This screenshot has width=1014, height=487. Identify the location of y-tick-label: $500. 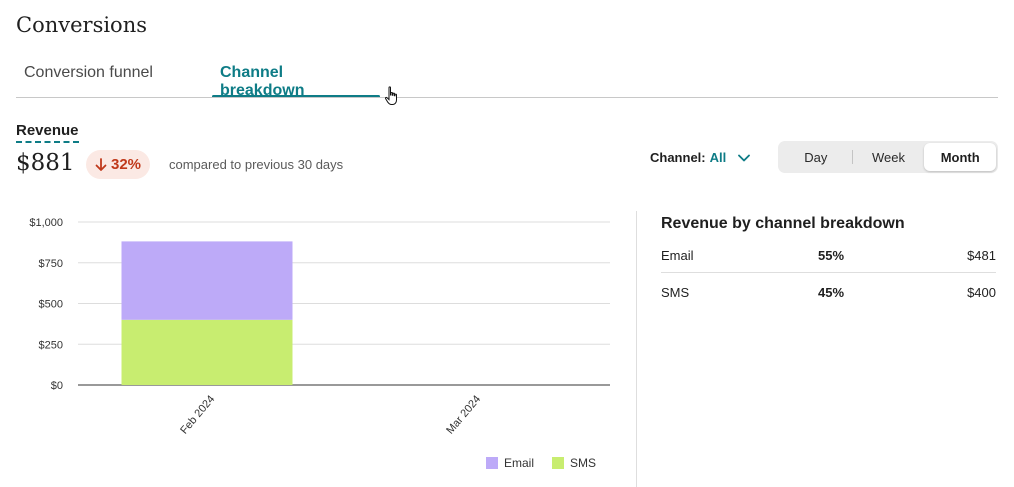
(51, 305).